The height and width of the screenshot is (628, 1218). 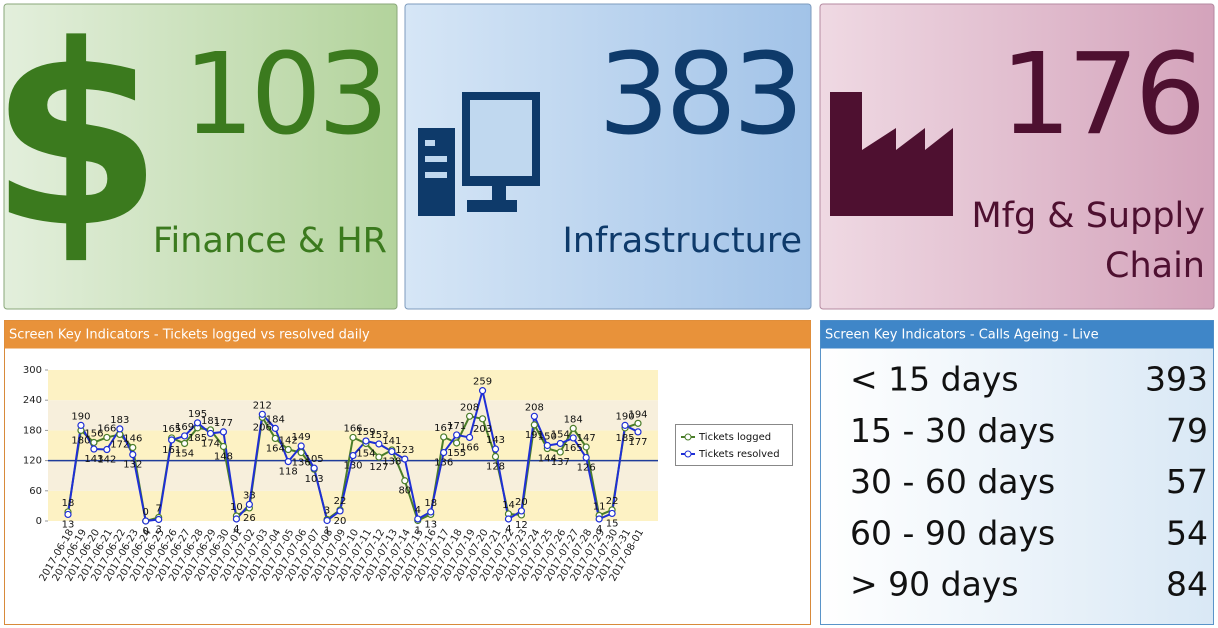 I want to click on data-label: 14, so click(x=508, y=505).